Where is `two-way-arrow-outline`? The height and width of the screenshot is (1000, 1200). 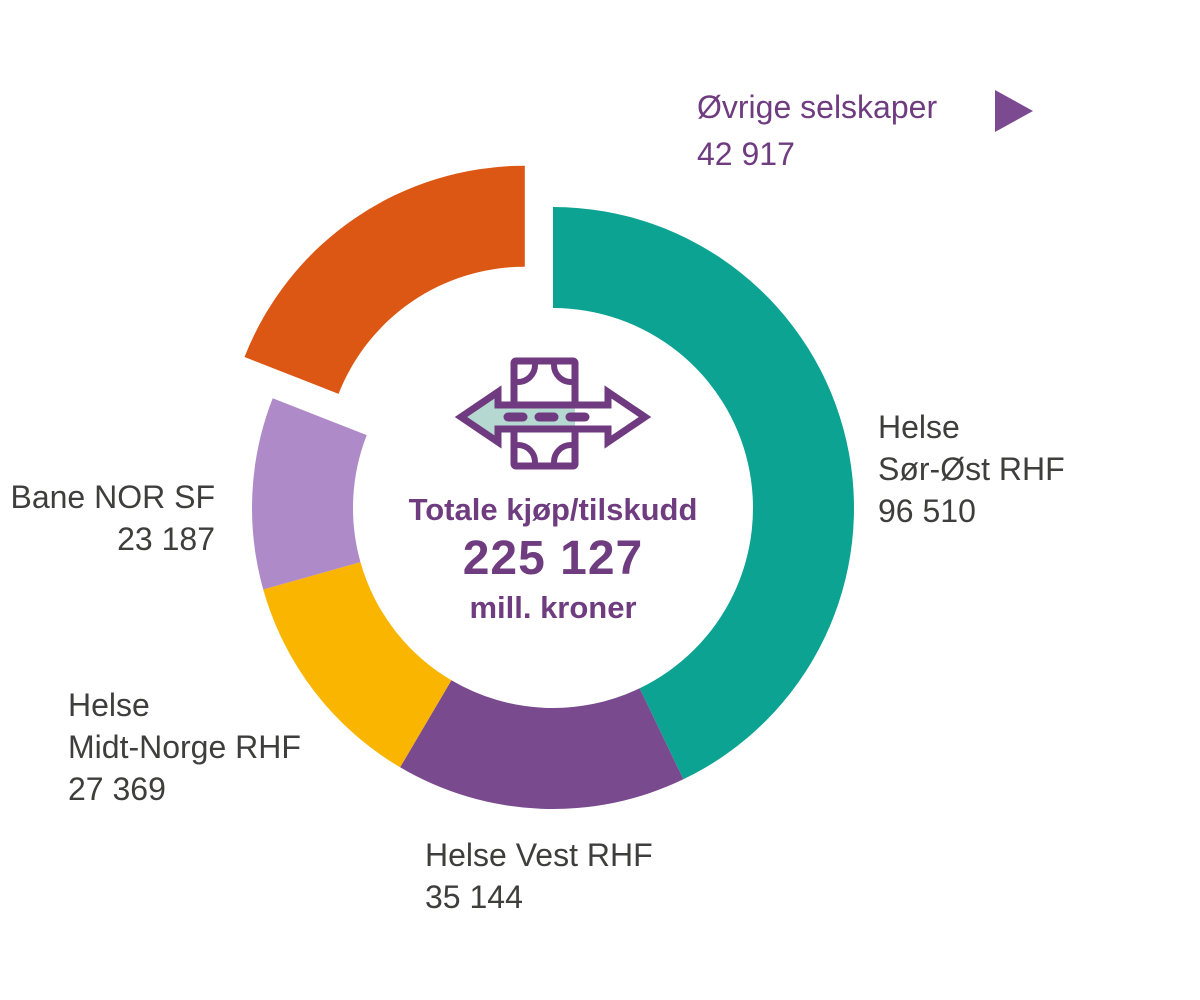
two-way-arrow-outline is located at coordinates (553, 417).